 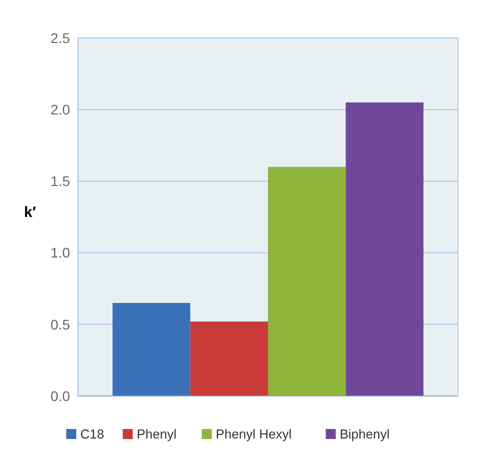 I want to click on y-tick-label: 0.0, so click(x=60, y=396).